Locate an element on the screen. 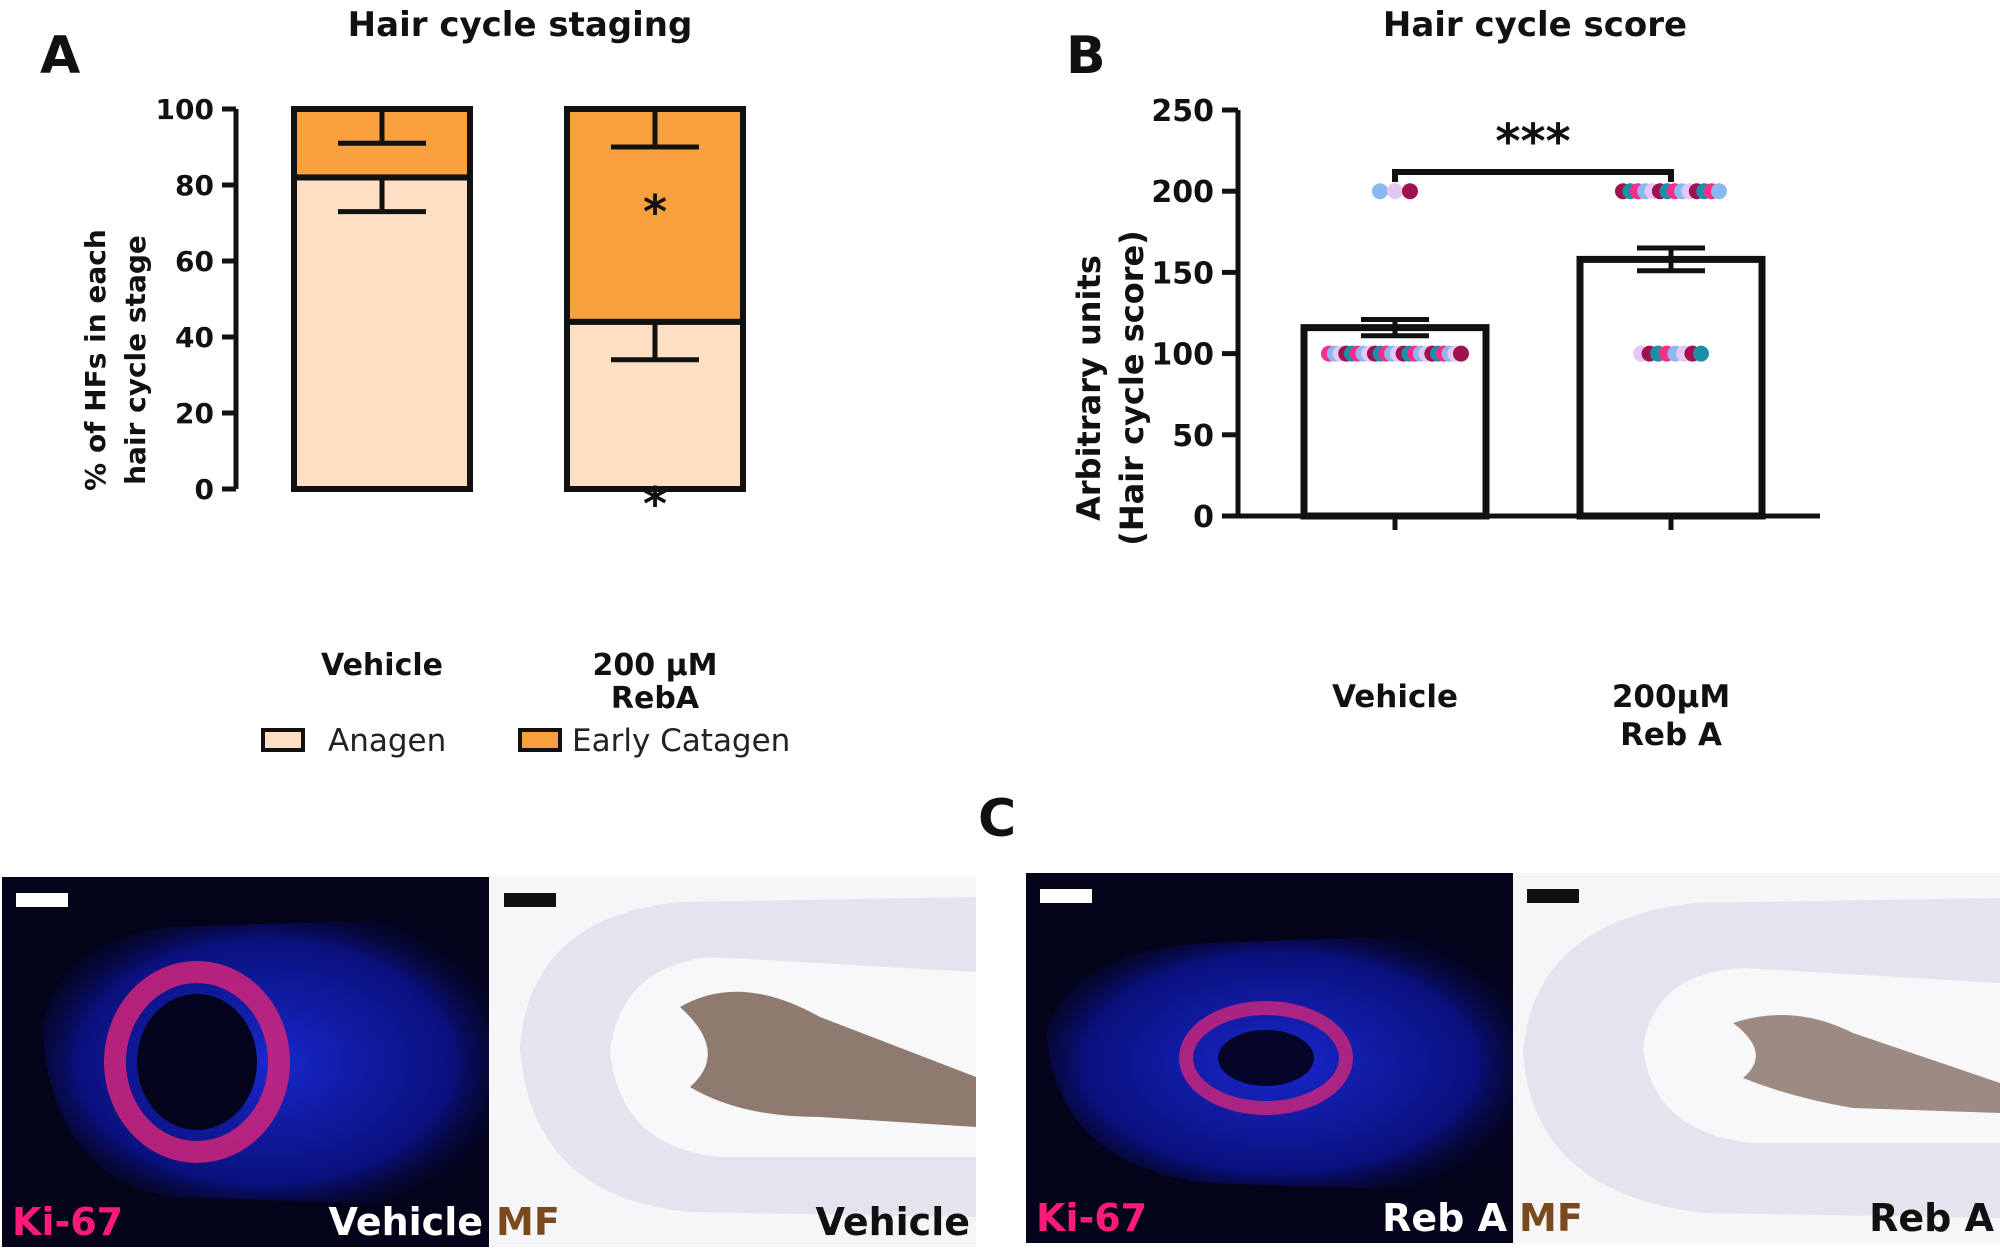 The height and width of the screenshot is (1259, 2000). panel-b-xlabel-reba-line1: 200μM is located at coordinates (1671, 697).